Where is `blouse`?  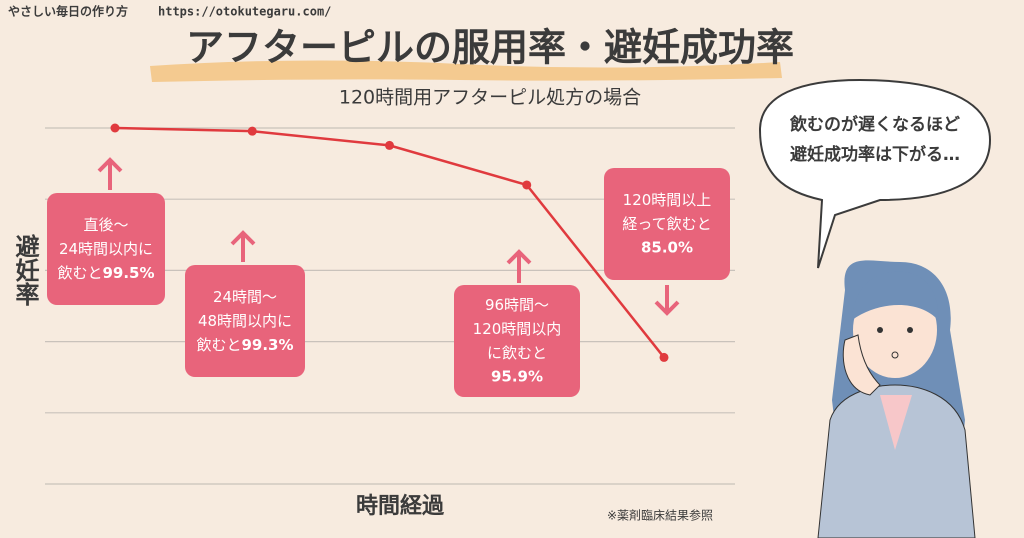 blouse is located at coordinates (896, 422).